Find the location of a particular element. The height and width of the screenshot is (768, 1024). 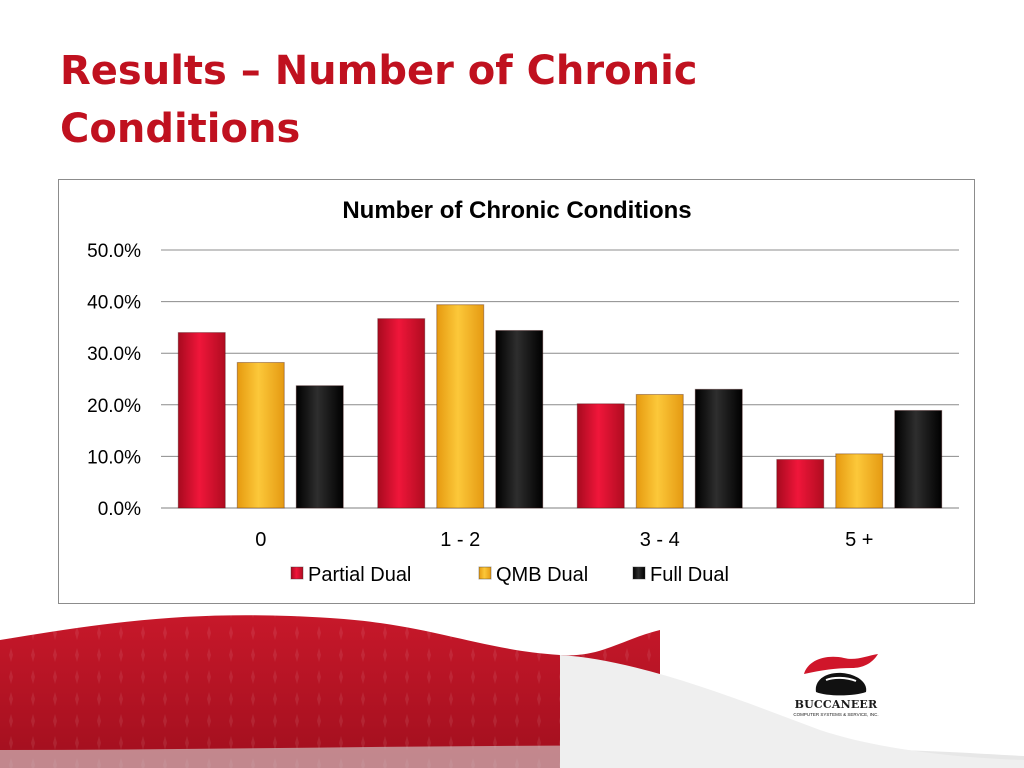

x-tick-label: 1 - 2 is located at coordinates (460, 540).